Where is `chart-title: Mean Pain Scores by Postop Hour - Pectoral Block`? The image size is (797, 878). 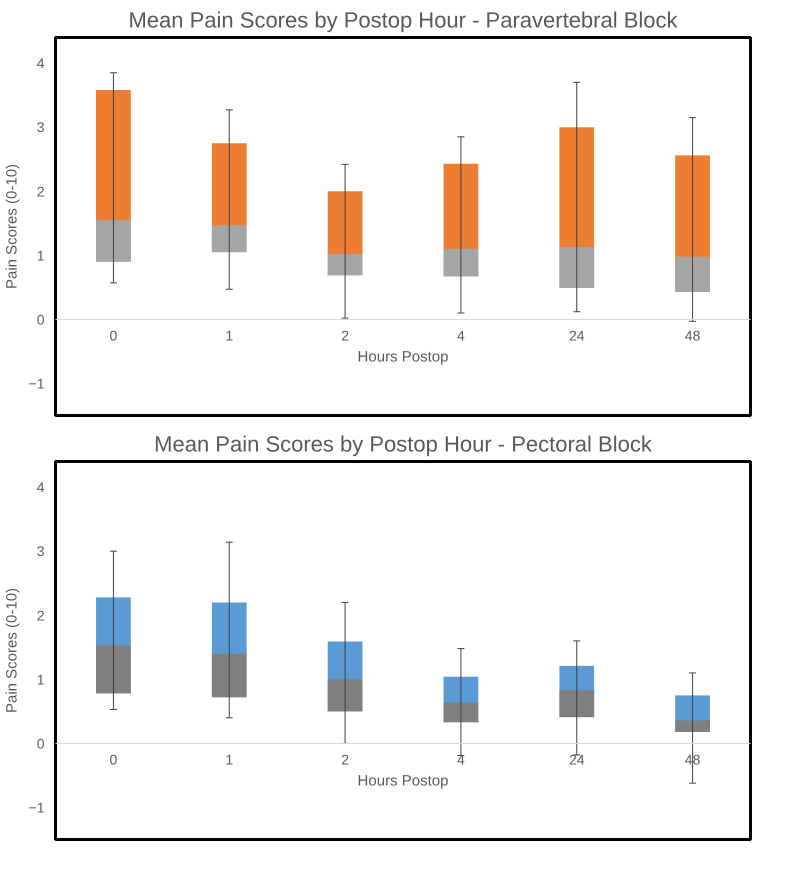 chart-title: Mean Pain Scores by Postop Hour - Pectoral Block is located at coordinates (403, 444).